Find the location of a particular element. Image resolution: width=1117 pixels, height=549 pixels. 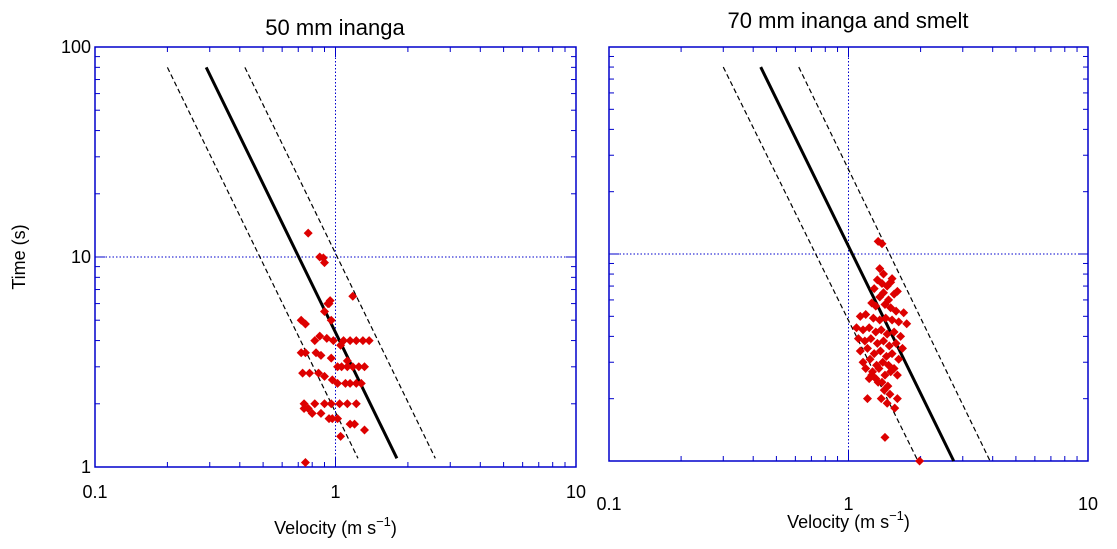

y-tick-label: 100 is located at coordinates (76, 47).